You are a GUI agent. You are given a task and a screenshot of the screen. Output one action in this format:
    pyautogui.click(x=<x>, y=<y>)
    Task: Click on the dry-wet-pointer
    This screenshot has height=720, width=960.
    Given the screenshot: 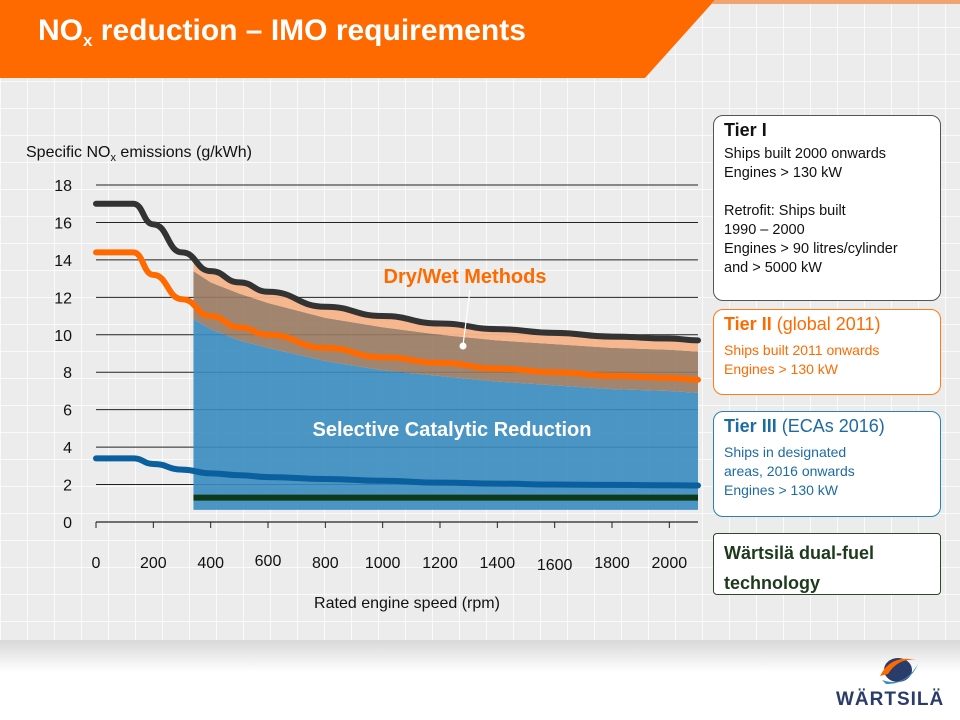 What is the action you would take?
    pyautogui.click(x=466, y=317)
    